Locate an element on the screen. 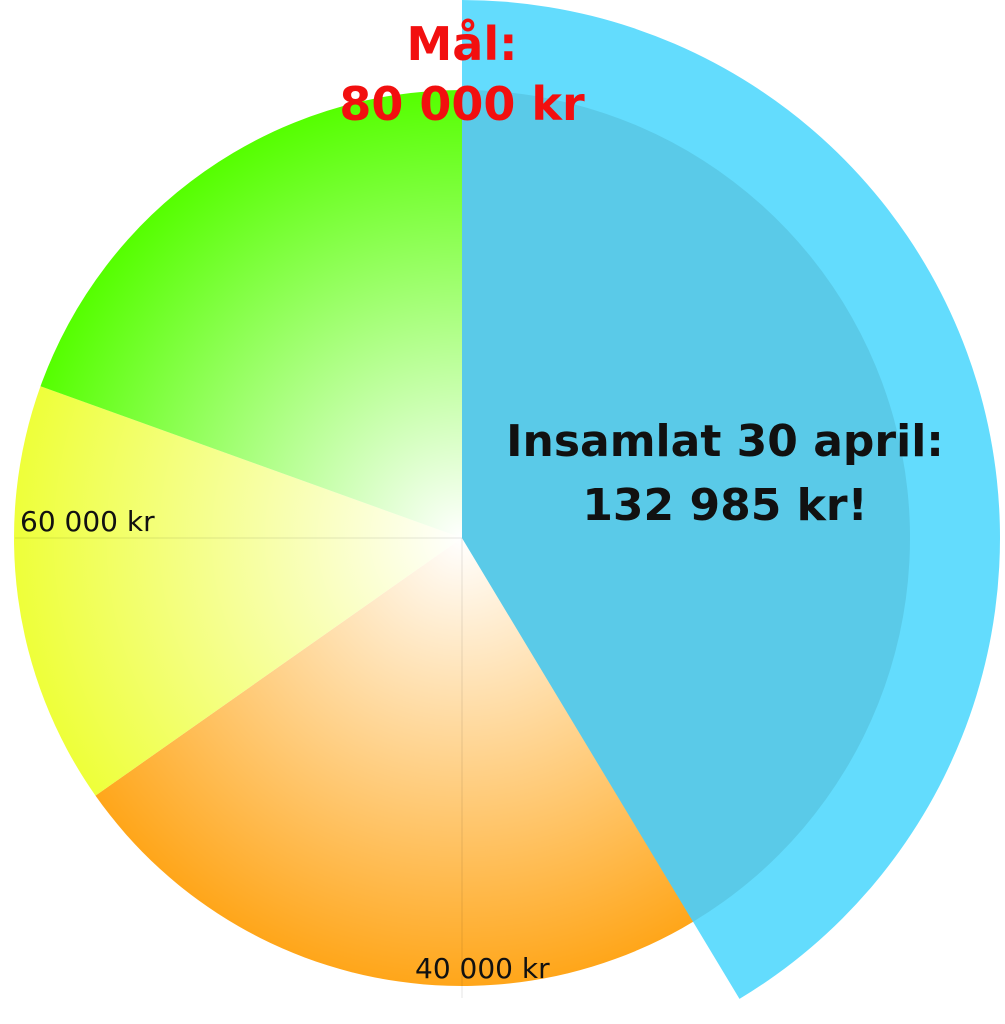 This screenshot has width=1005, height=1024. goal-label: Mål: 80 000 kr is located at coordinates (461, 74).